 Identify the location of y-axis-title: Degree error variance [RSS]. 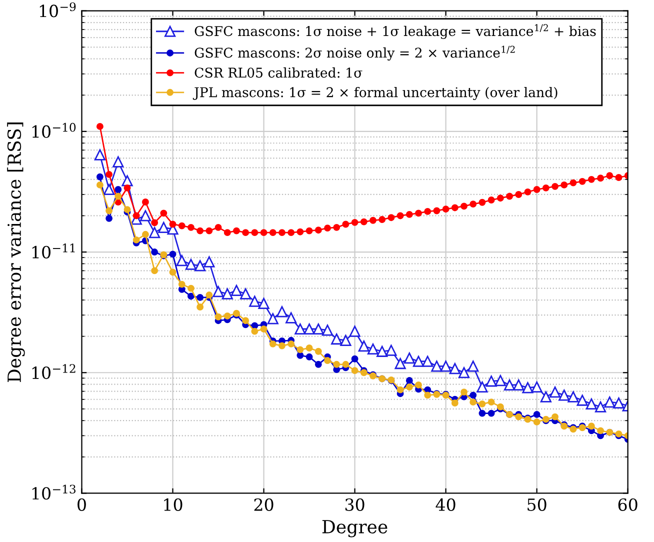
(16, 252).